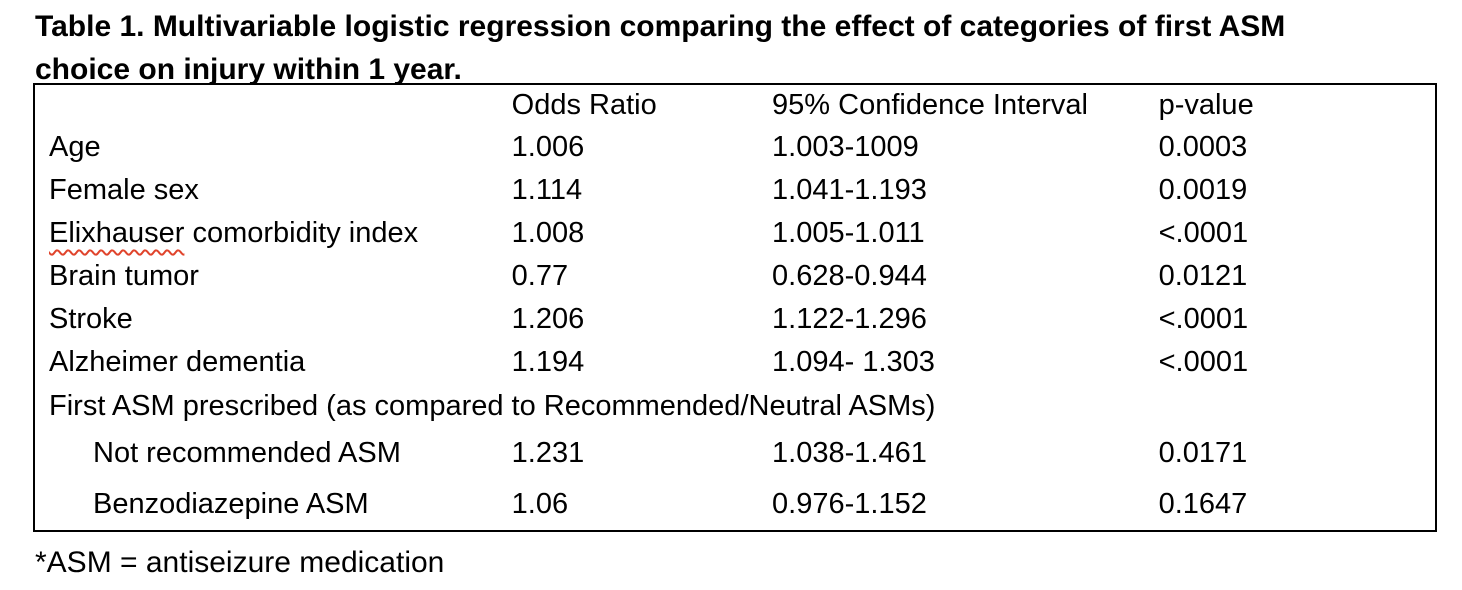 This screenshot has width=1462, height=590. I want to click on odds-ratio-value: 1.194, so click(548, 362).